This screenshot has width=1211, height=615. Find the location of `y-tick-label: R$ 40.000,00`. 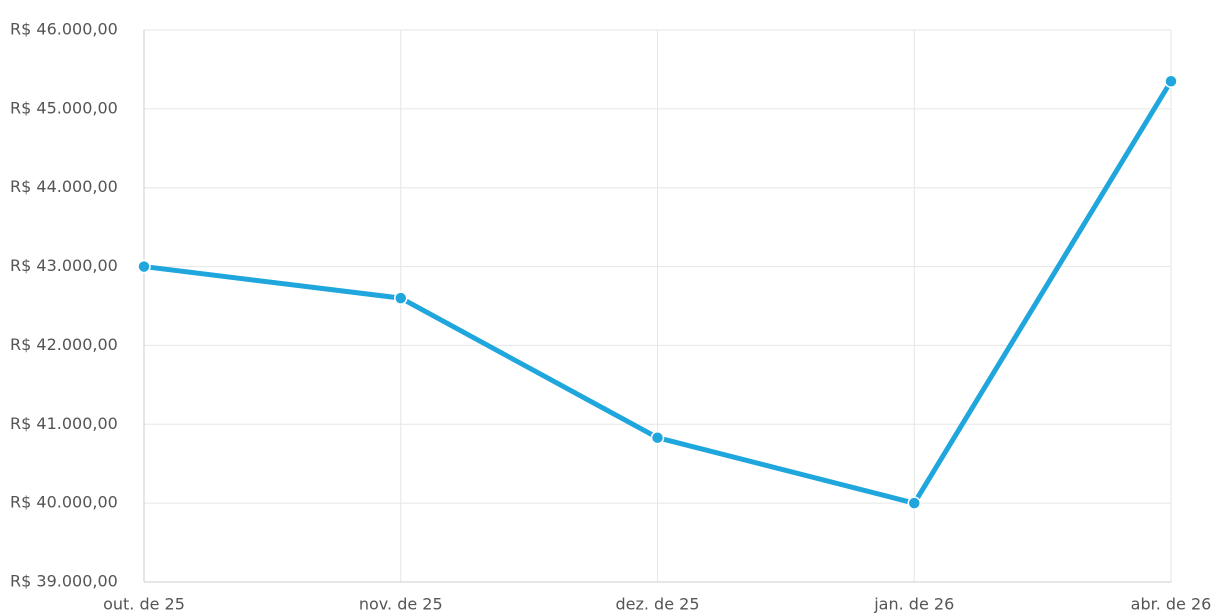

y-tick-label: R$ 40.000,00 is located at coordinates (64, 502).